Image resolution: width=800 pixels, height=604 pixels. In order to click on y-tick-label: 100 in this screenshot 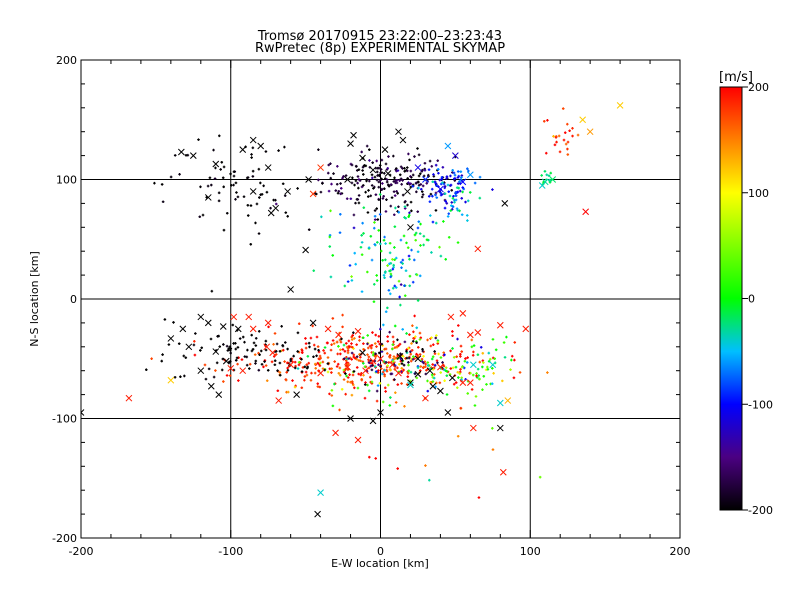, I will do `click(66, 180)`.